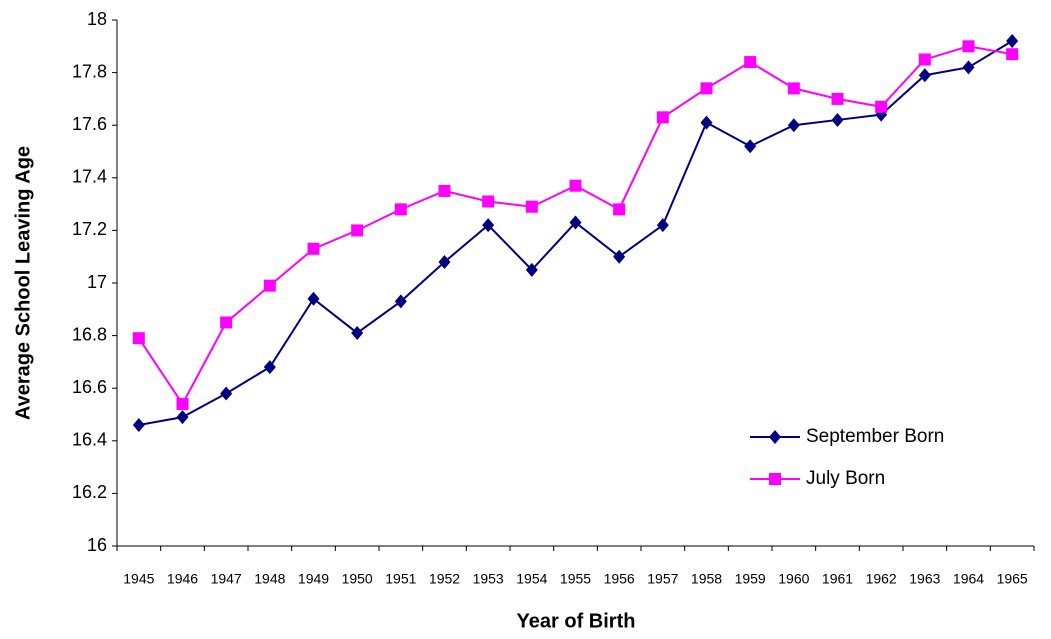  What do you see at coordinates (619, 579) in the screenshot?
I see `x-tick-label: 1956` at bounding box center [619, 579].